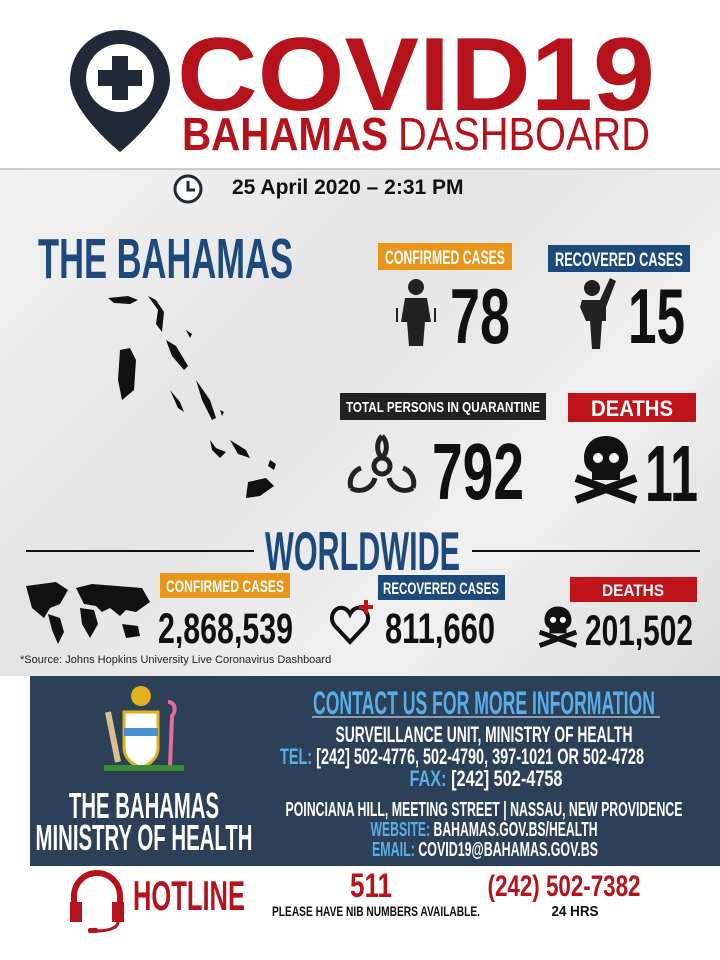 The height and width of the screenshot is (960, 720). I want to click on hotline-511: 511, so click(371, 886).